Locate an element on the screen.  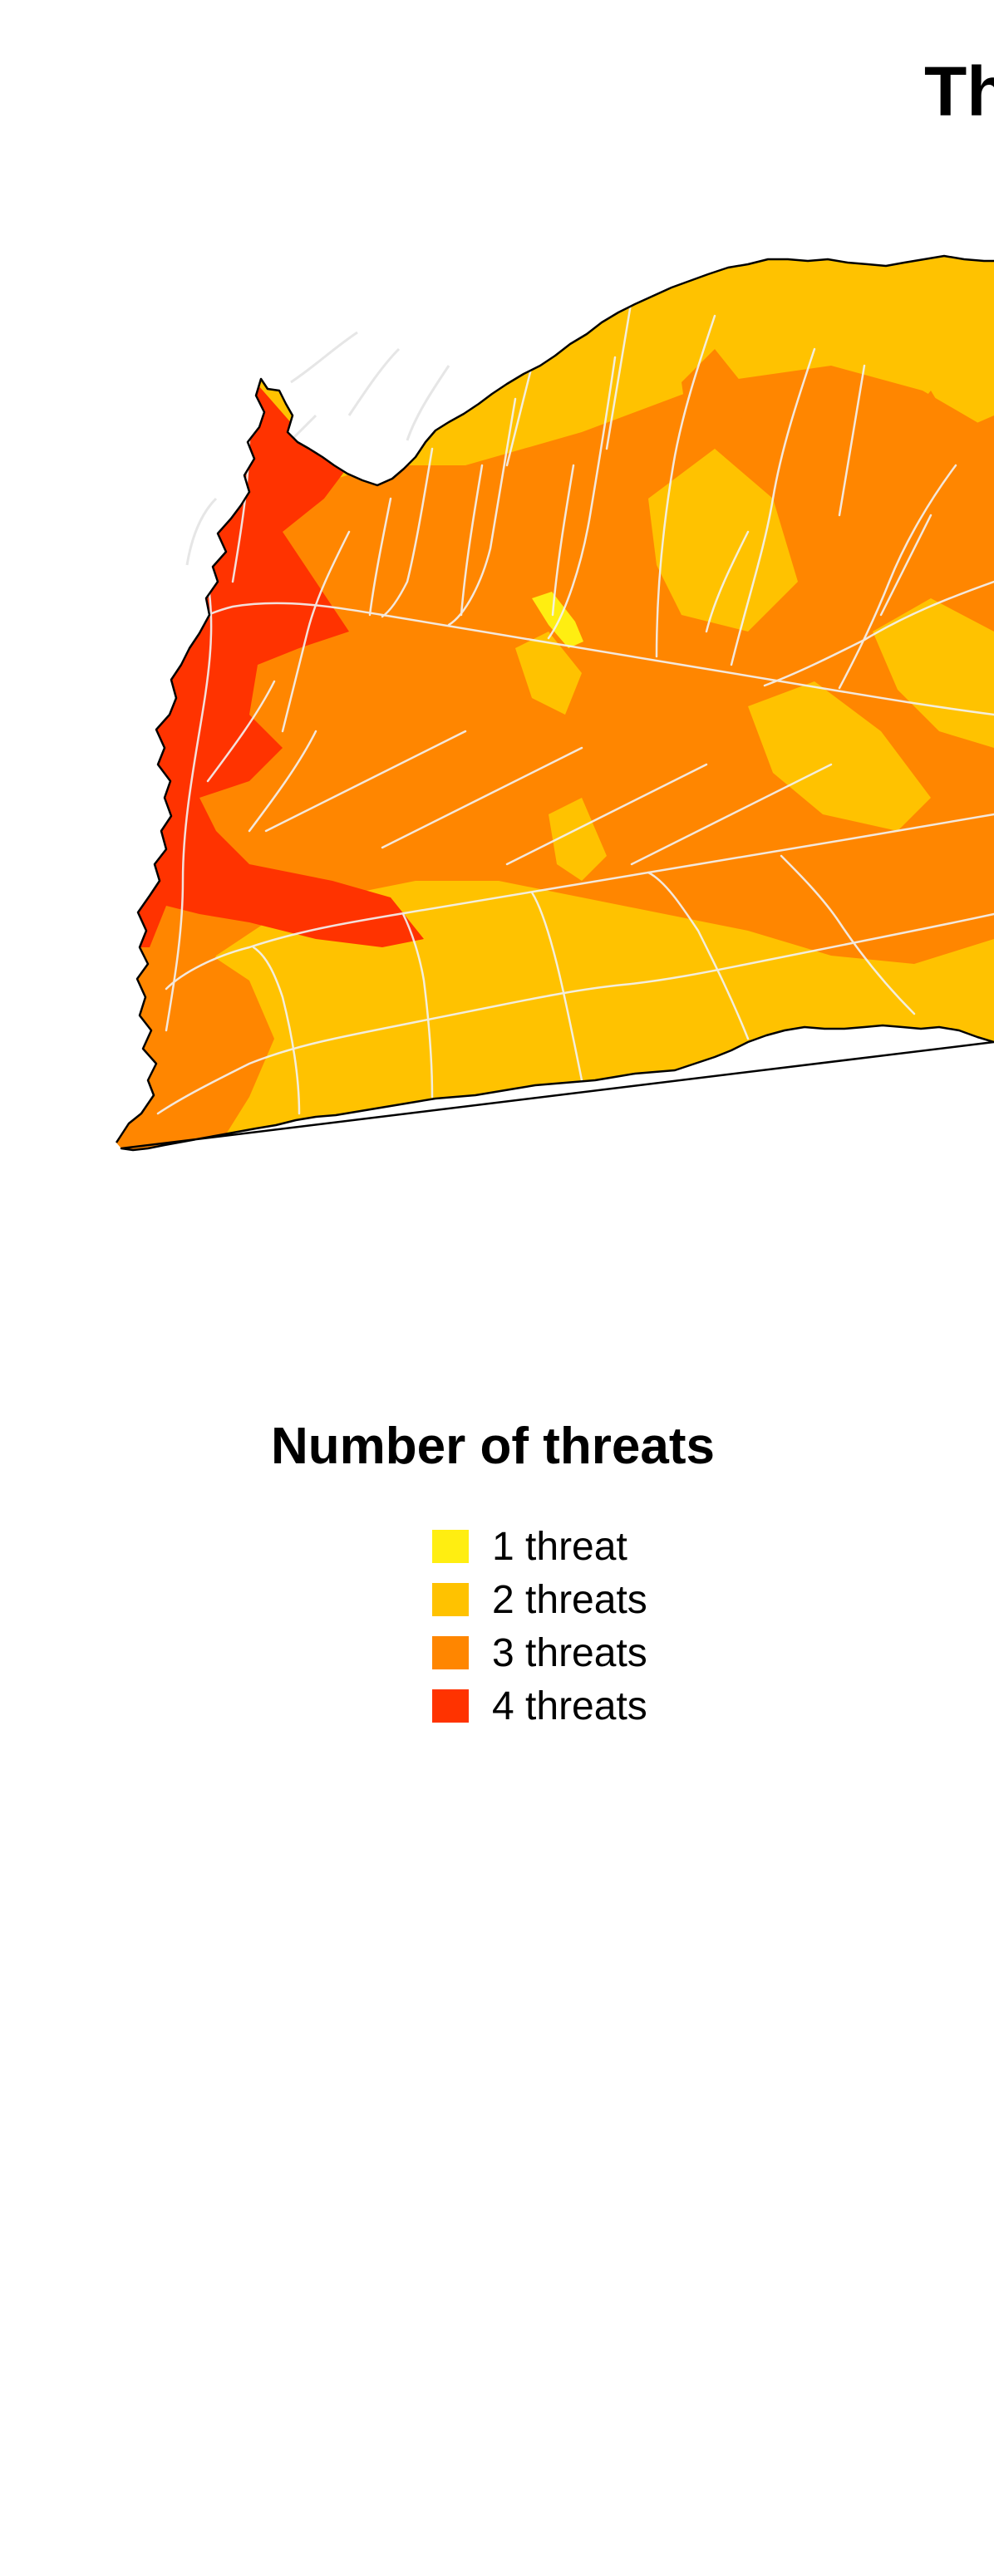
legend-item-4-threats: 4 threats is located at coordinates (606, 1706).